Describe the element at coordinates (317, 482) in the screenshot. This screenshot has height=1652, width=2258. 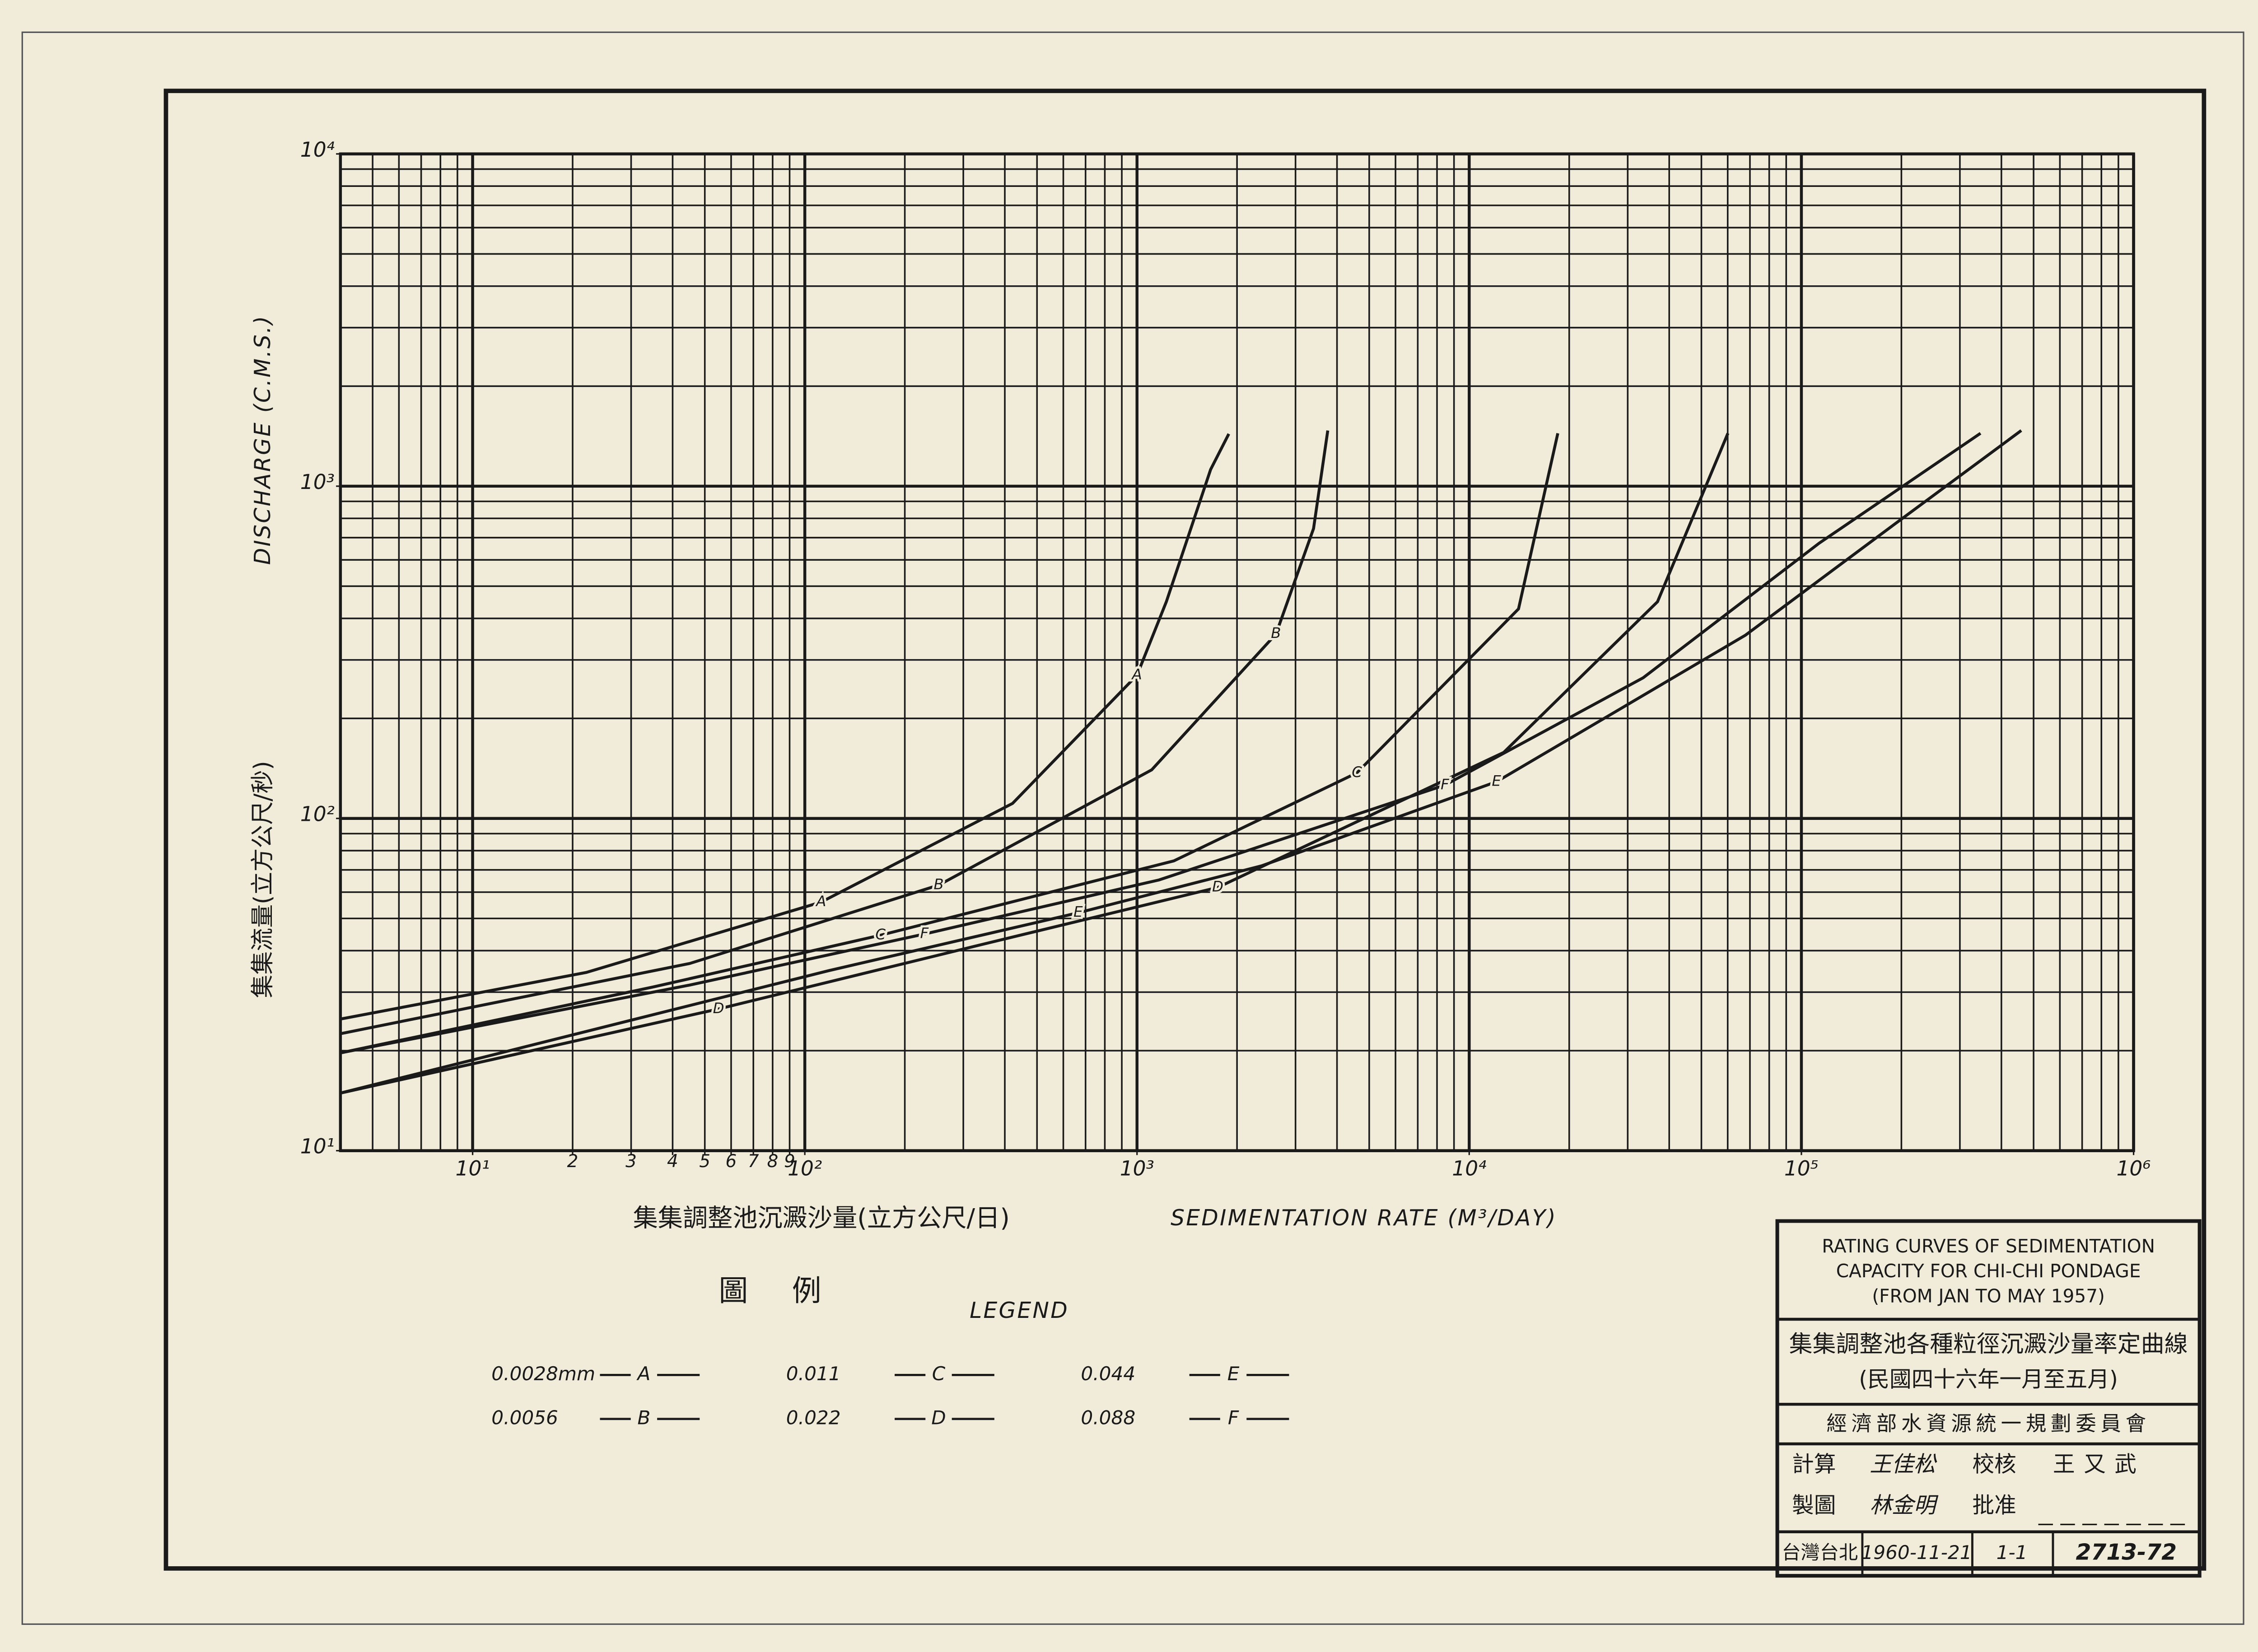
I see `y-tick-label: 10³` at that location.